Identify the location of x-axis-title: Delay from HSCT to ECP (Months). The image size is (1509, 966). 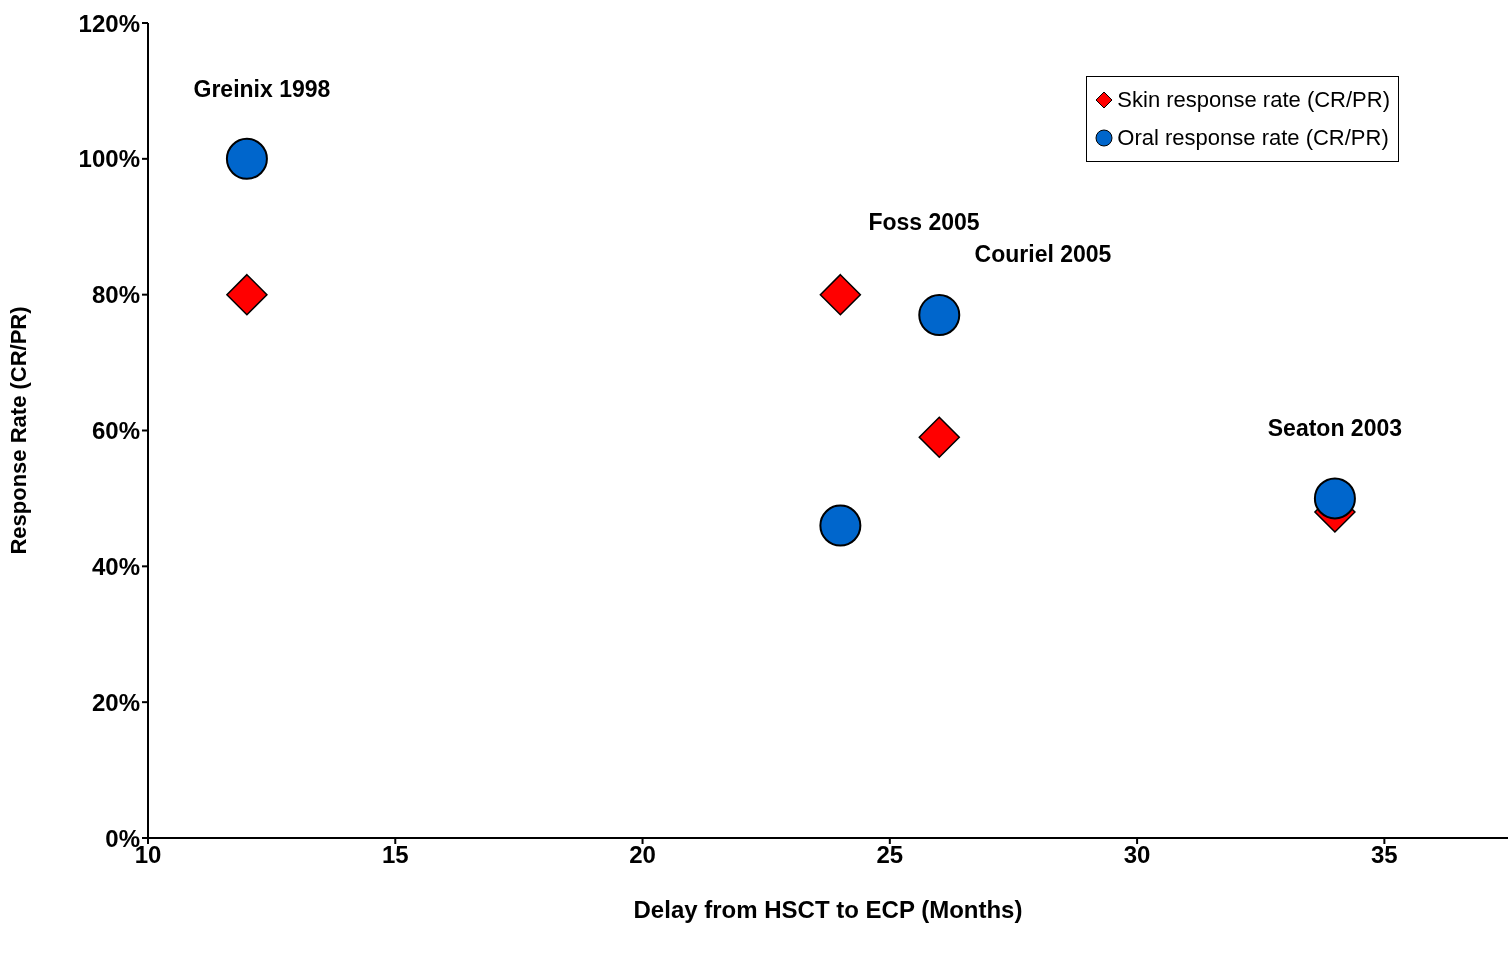
(828, 909).